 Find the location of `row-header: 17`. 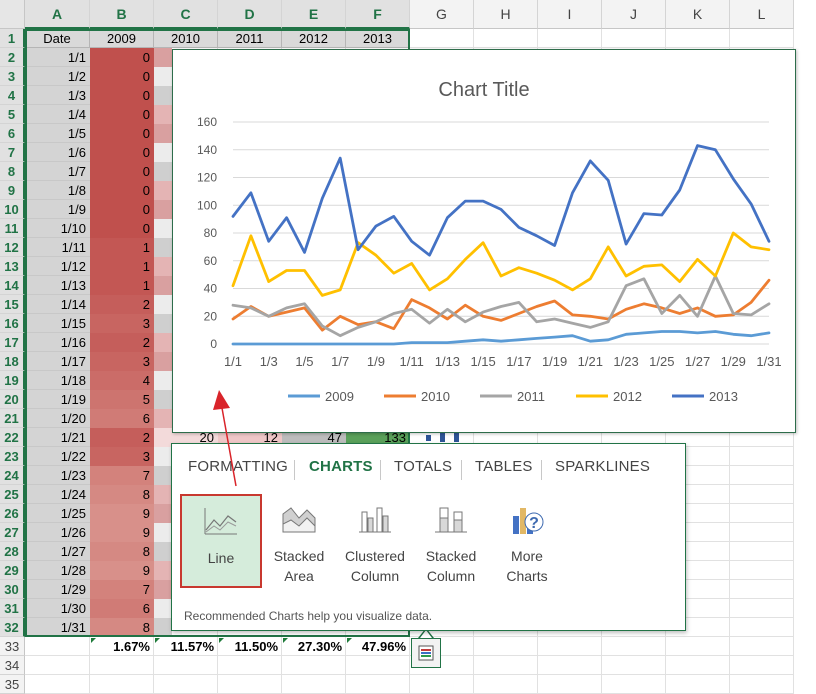

row-header: 17 is located at coordinates (12, 342).